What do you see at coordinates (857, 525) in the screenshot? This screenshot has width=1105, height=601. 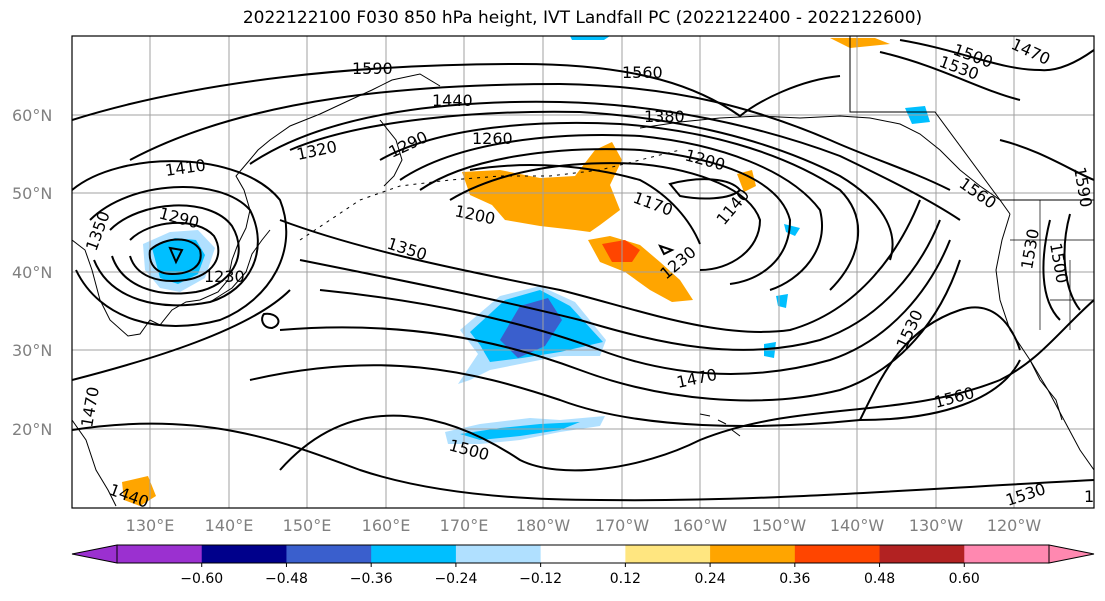 I see `lon-label: 140°W` at bounding box center [857, 525].